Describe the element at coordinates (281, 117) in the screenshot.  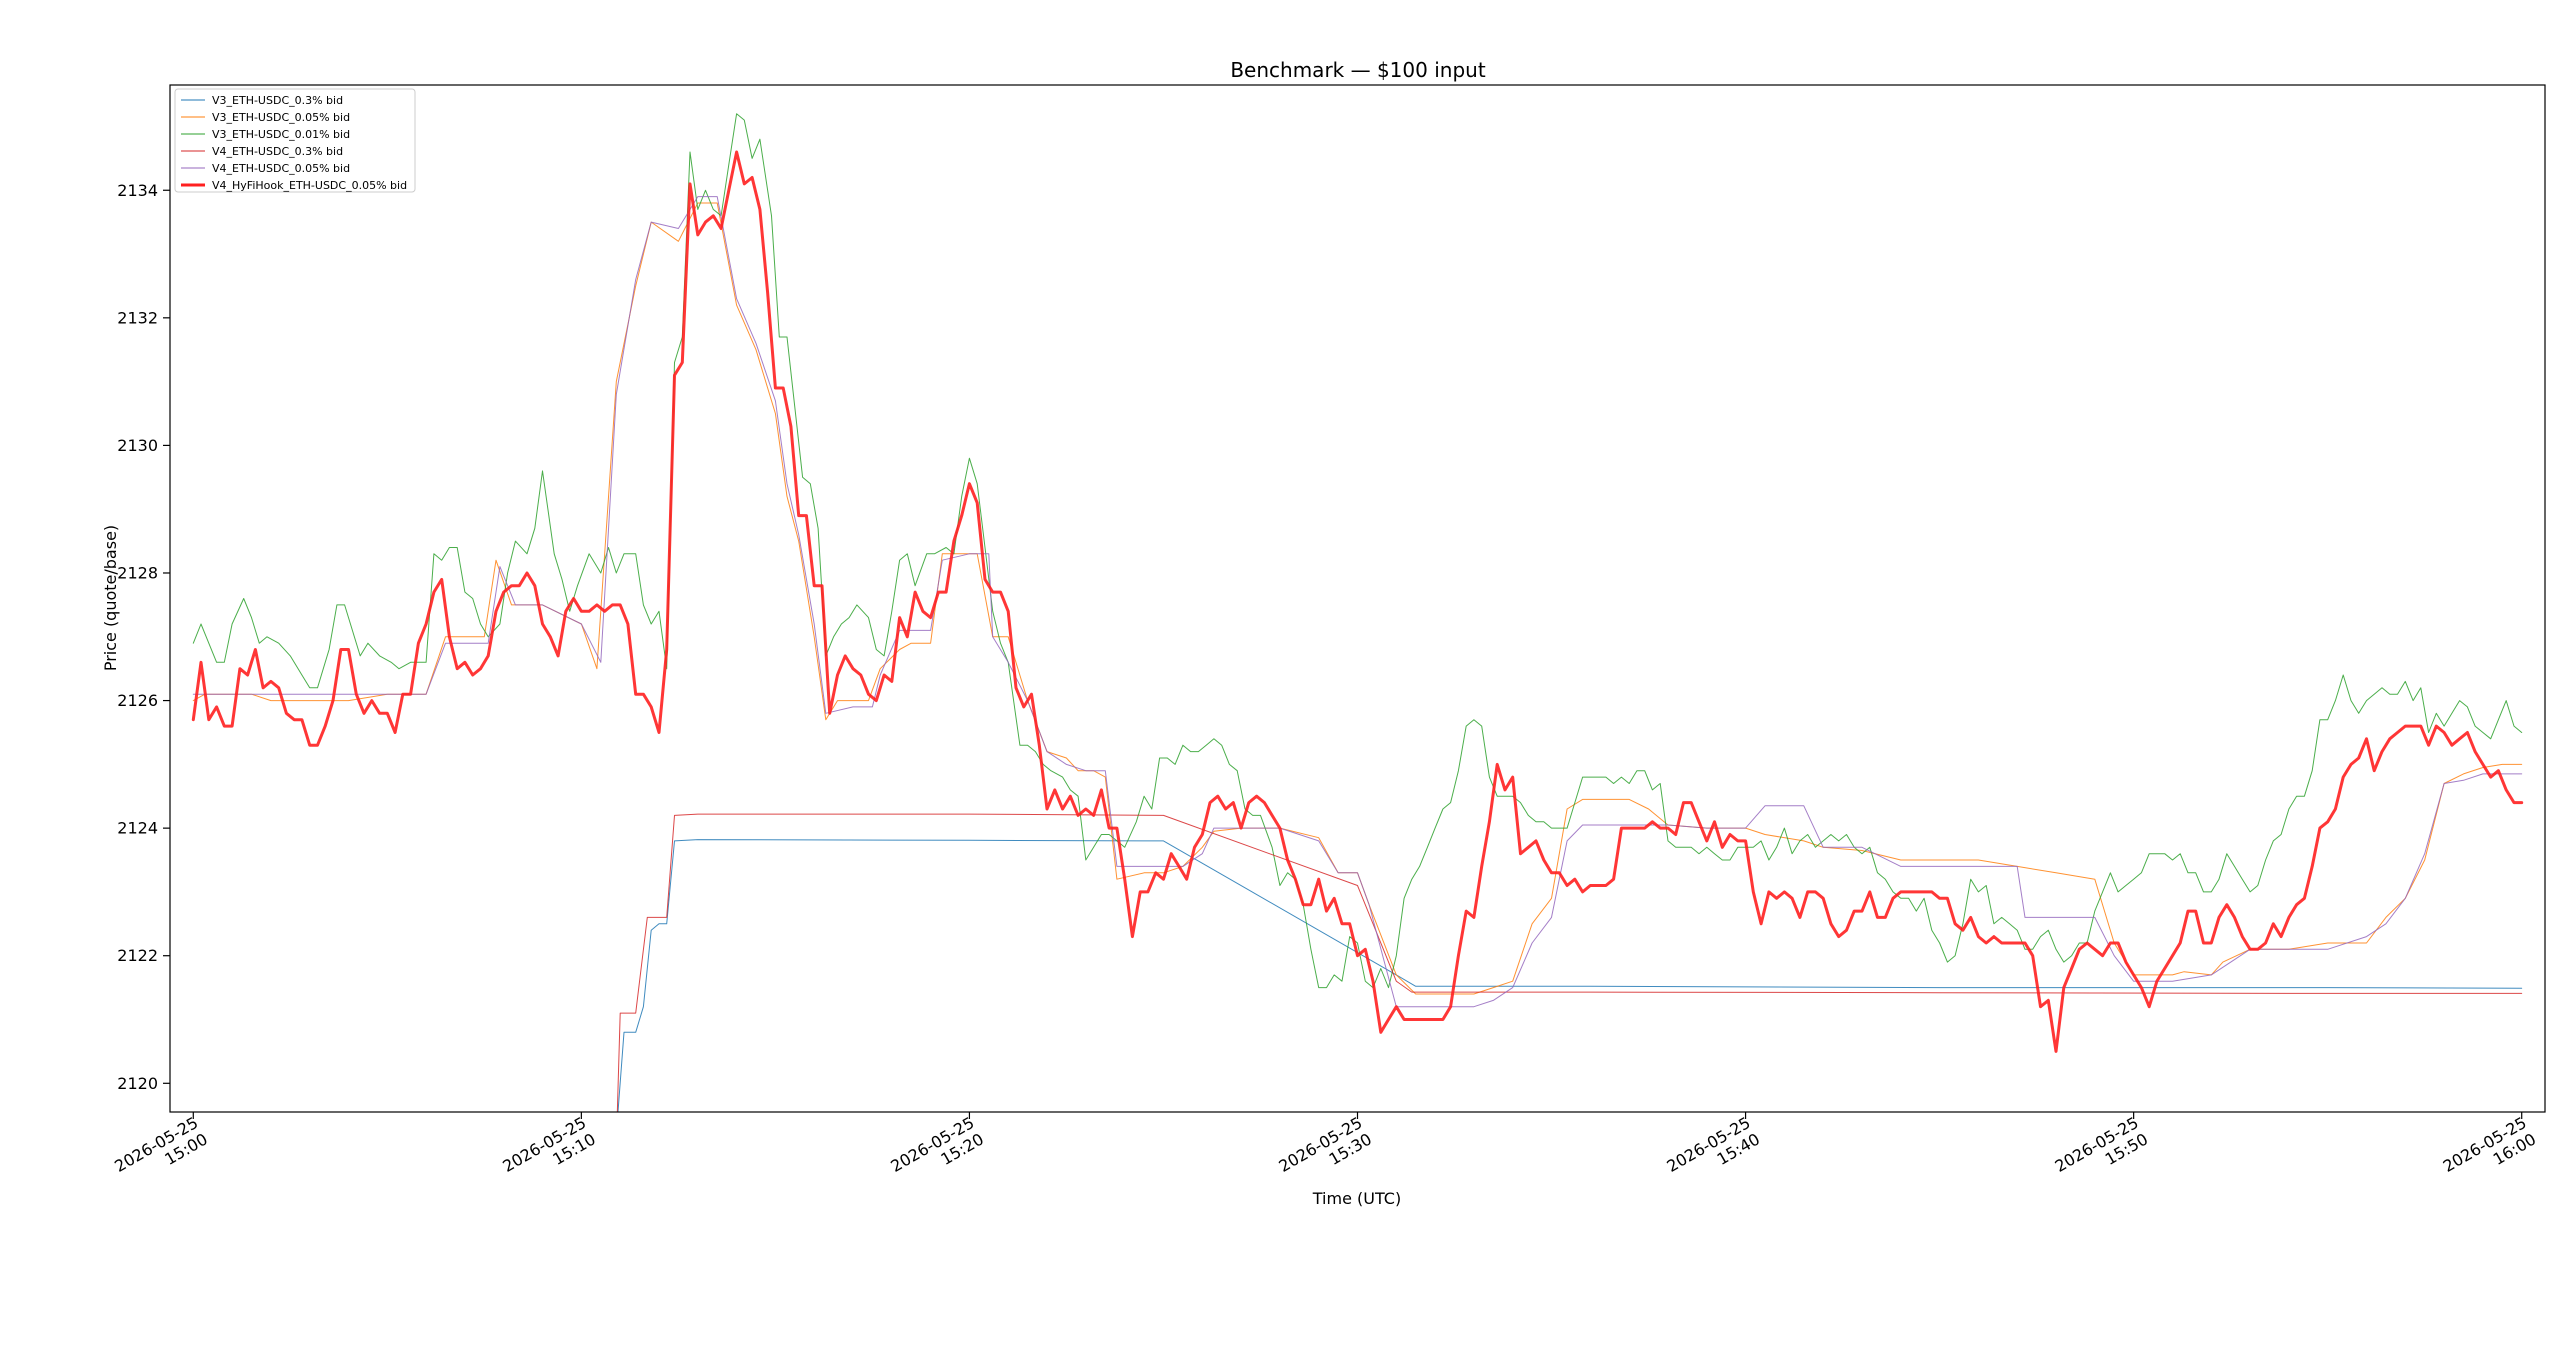
I see `legend-label: V3_ETH-USDC_0.05% bid` at that location.